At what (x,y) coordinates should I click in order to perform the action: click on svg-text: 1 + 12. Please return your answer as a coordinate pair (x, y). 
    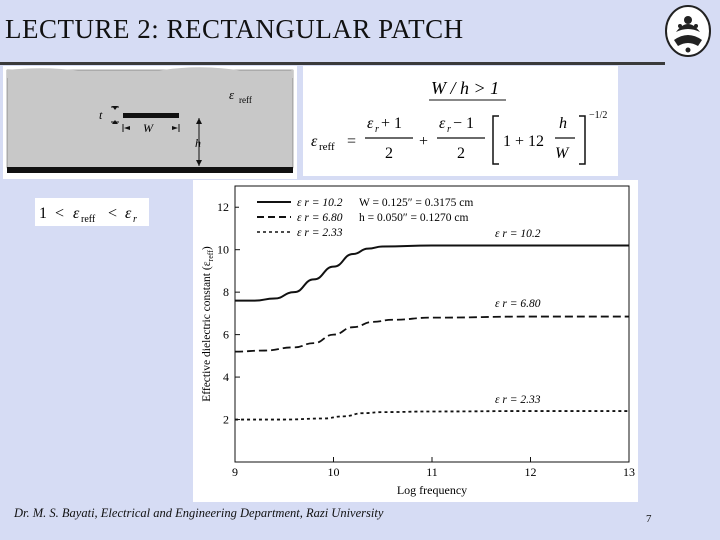
    Looking at the image, I should click on (523, 141).